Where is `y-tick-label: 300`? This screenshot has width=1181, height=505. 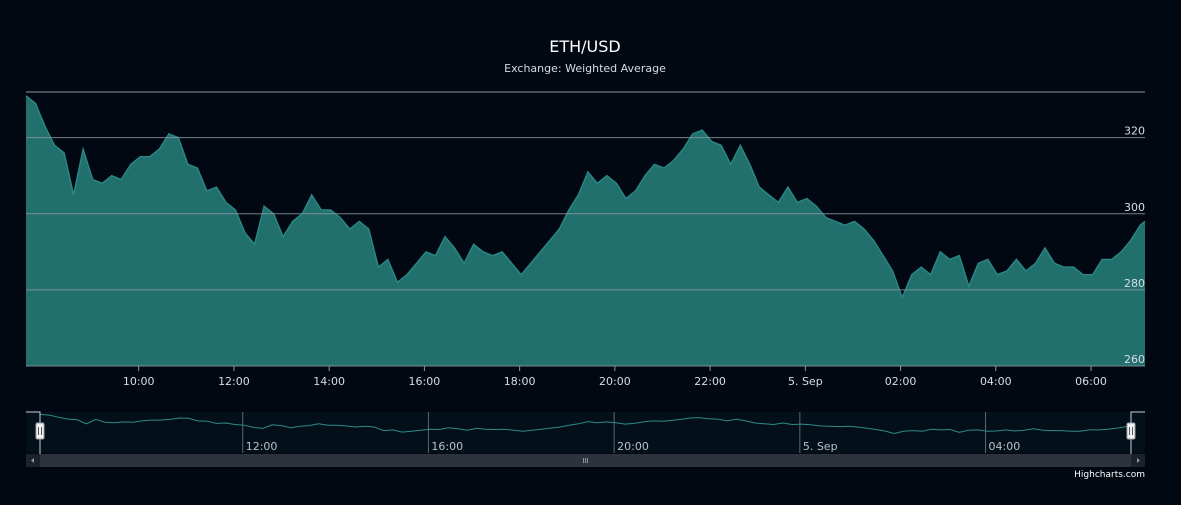 y-tick-label: 300 is located at coordinates (1134, 207).